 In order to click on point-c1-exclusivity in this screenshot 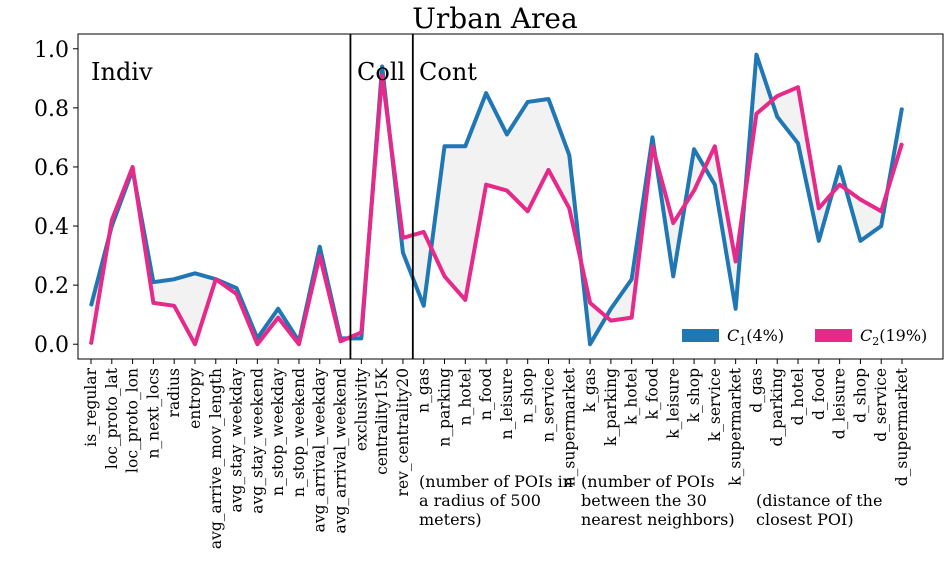, I will do `click(361, 338)`.